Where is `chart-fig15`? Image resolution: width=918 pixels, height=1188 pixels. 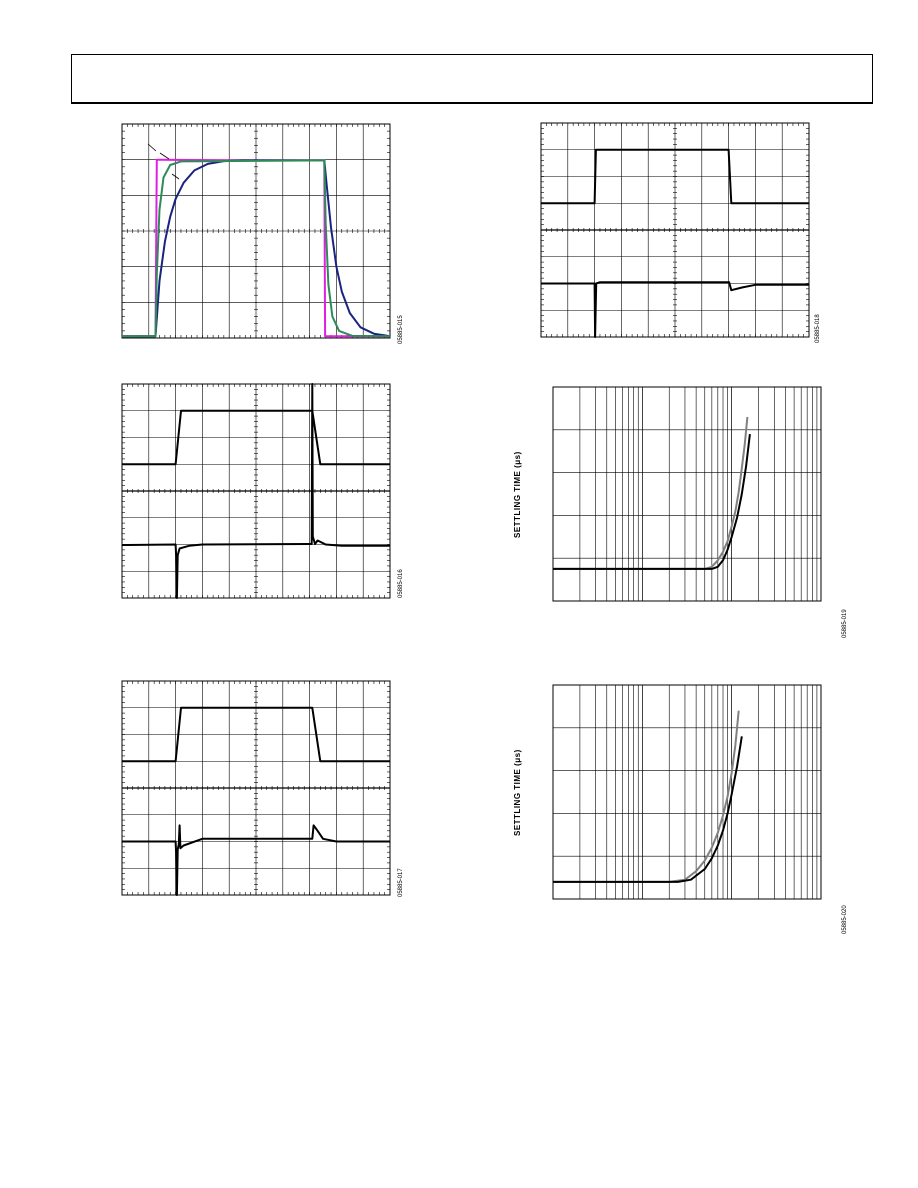 chart-fig15 is located at coordinates (256, 231).